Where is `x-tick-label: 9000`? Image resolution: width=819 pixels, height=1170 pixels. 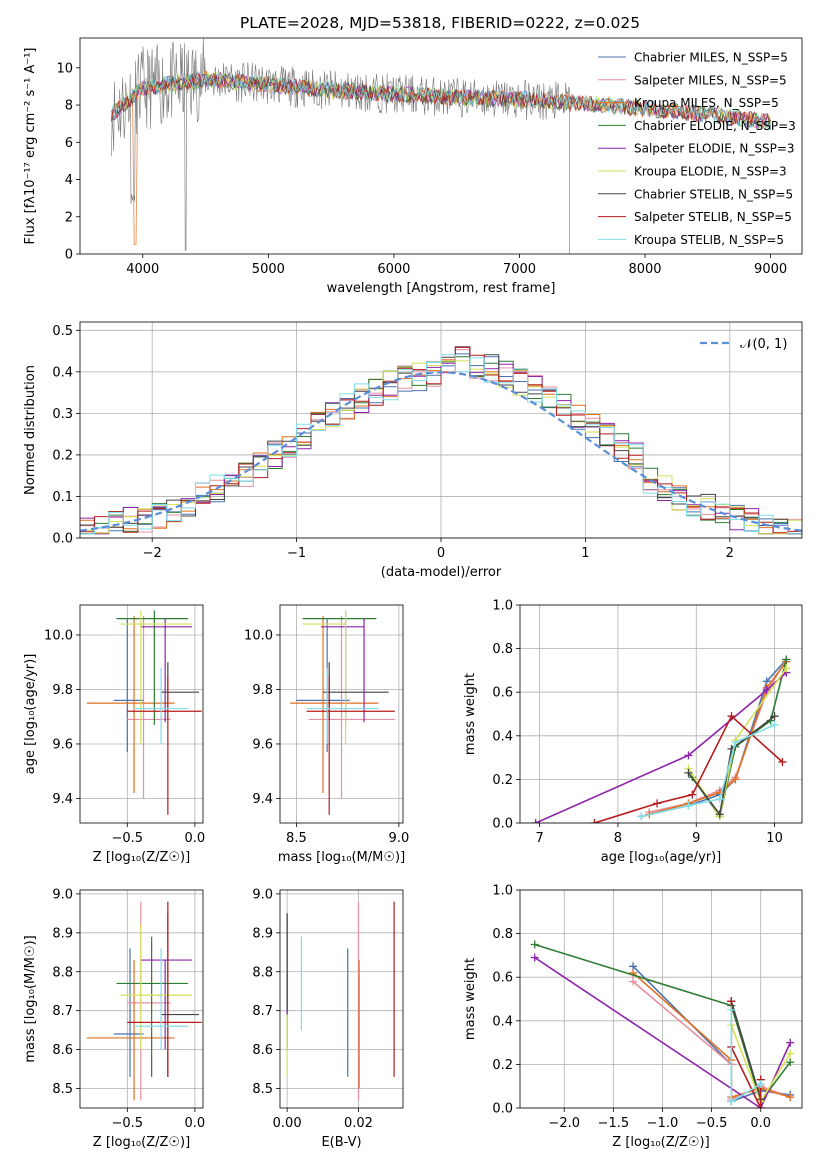
x-tick-label: 9000 is located at coordinates (770, 269).